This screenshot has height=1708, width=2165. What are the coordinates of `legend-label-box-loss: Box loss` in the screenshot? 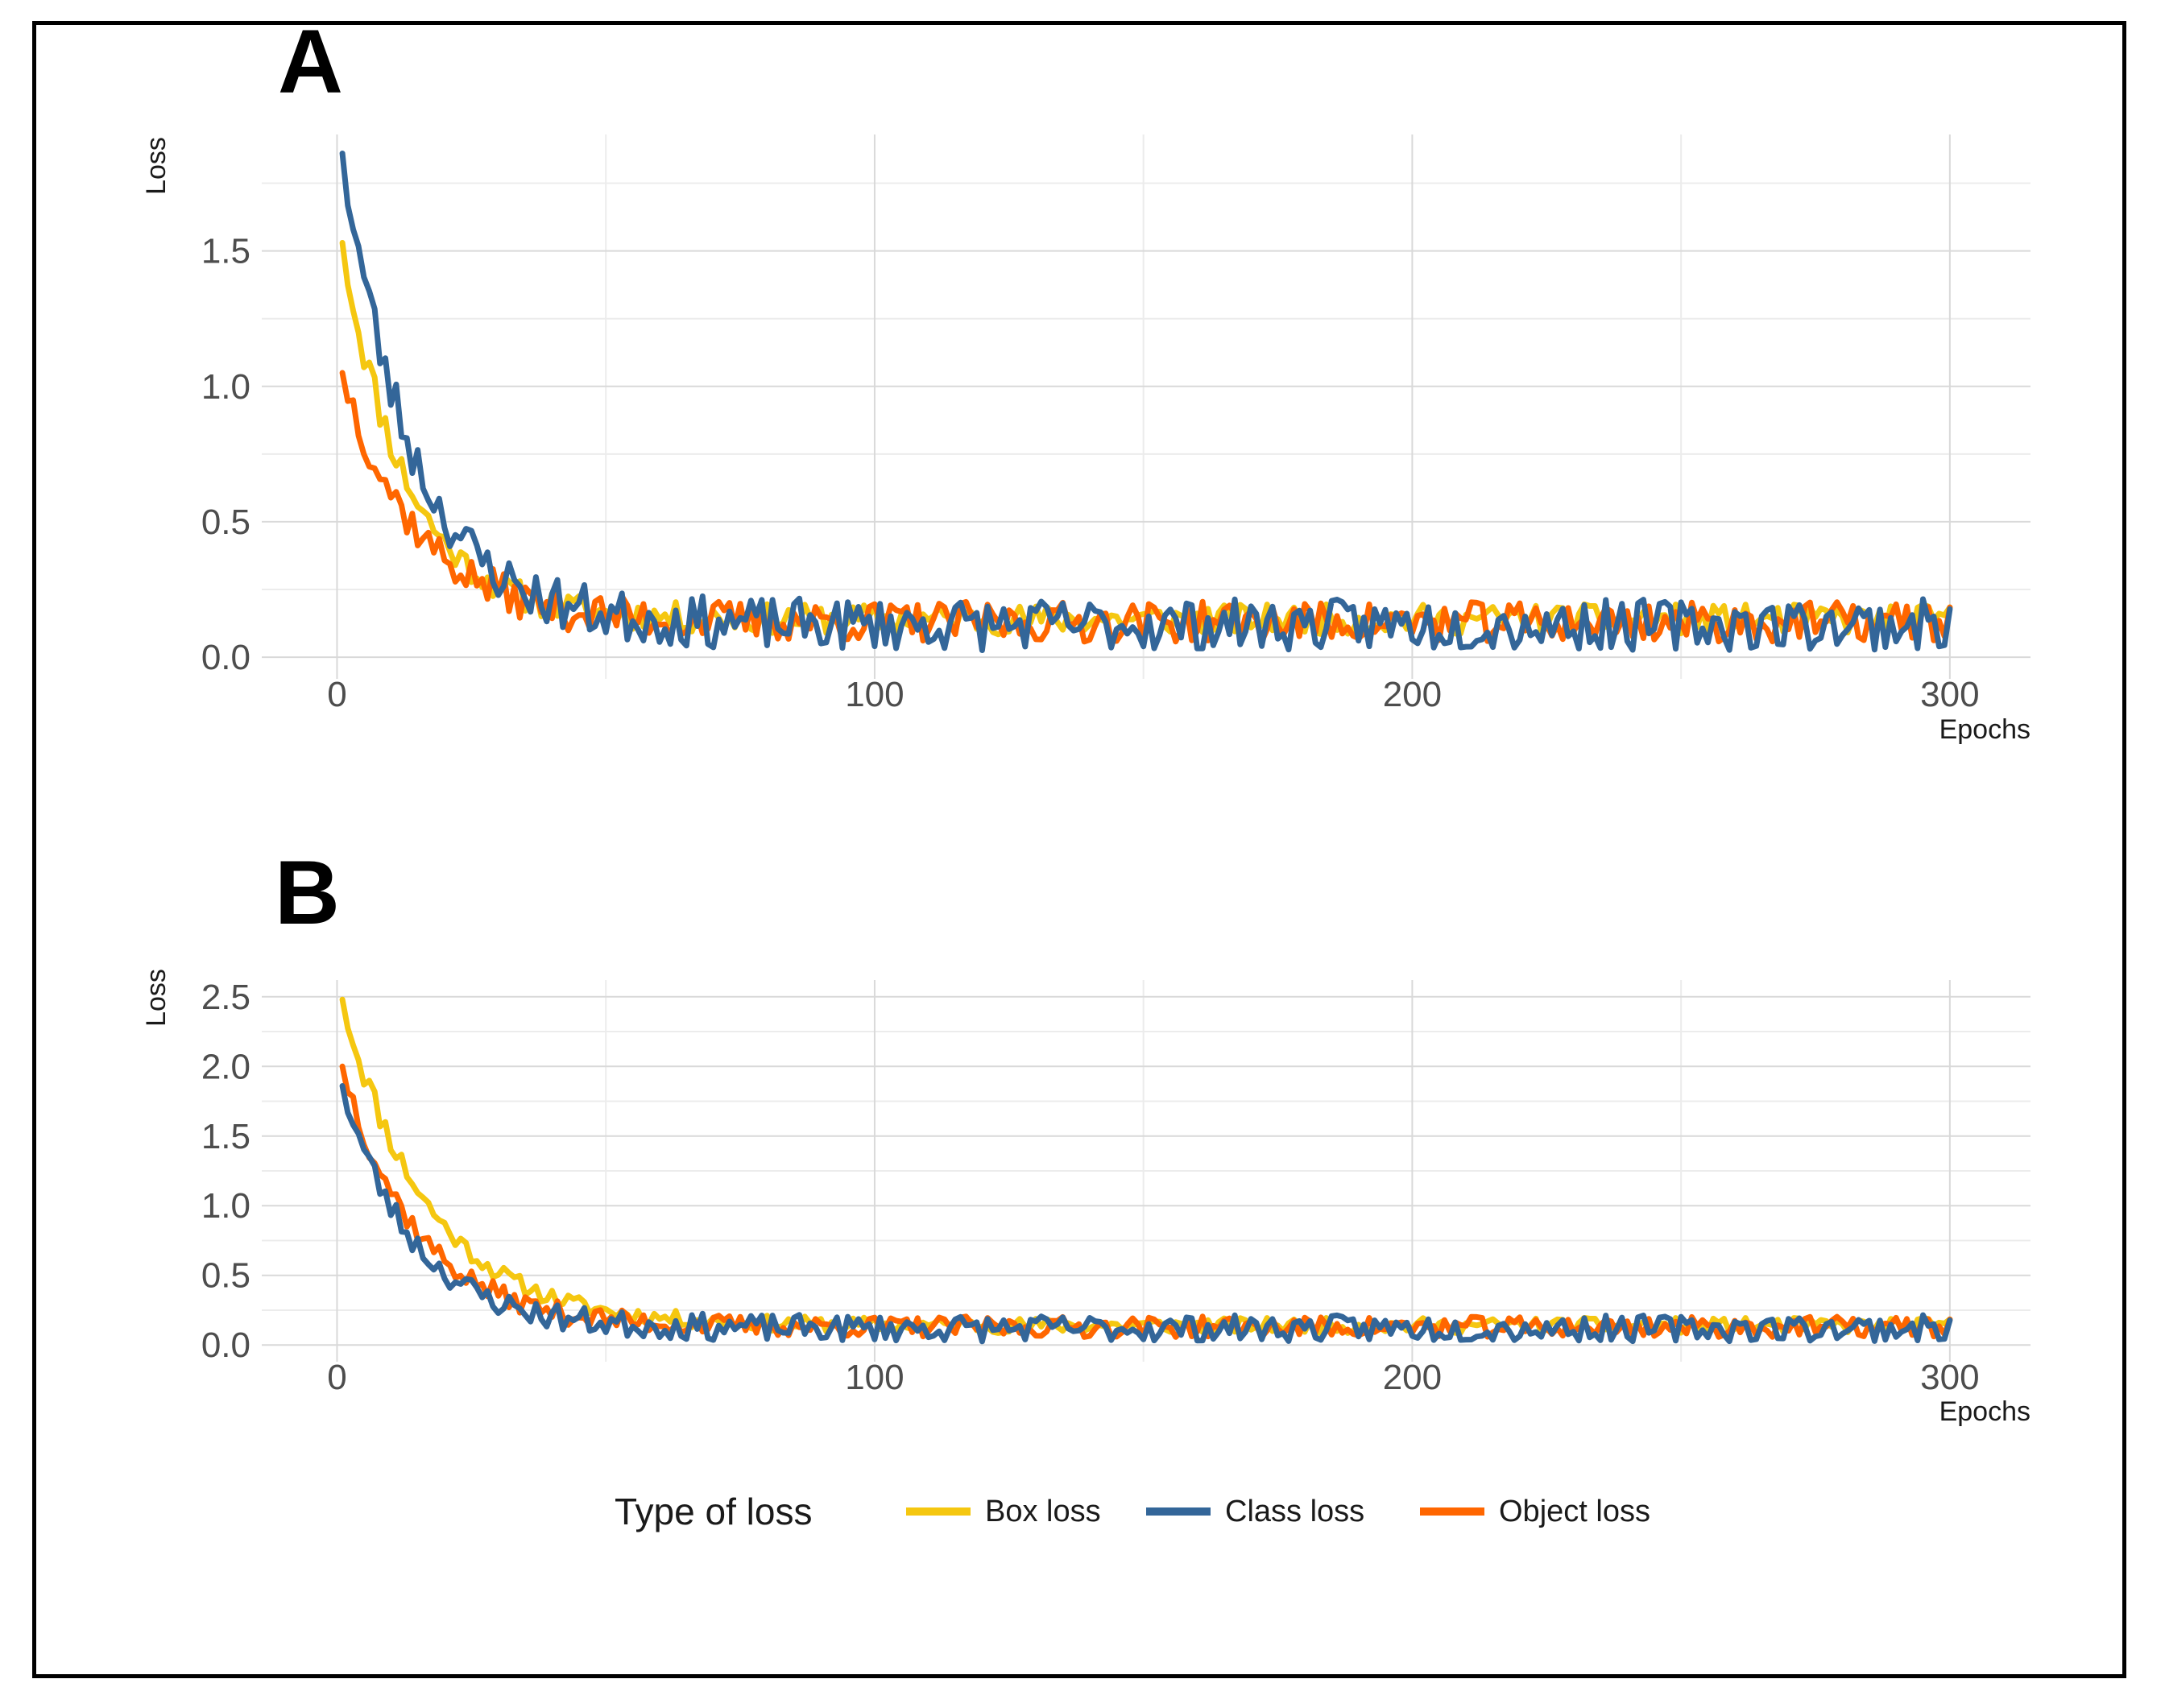 It's located at (1043, 1511).